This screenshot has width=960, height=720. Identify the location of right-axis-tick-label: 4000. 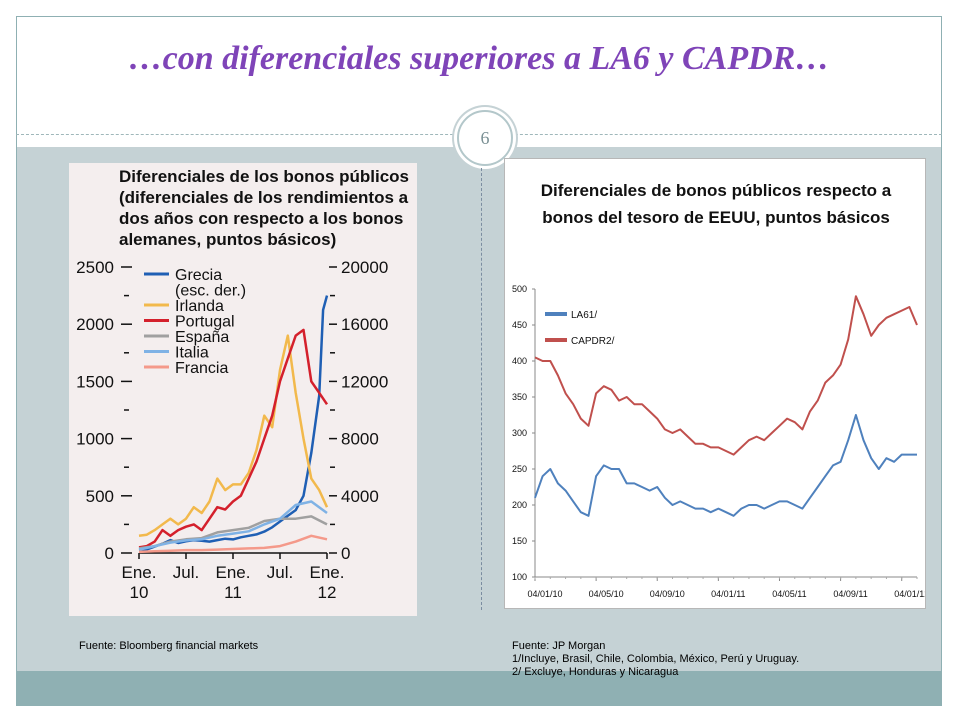
(360, 496).